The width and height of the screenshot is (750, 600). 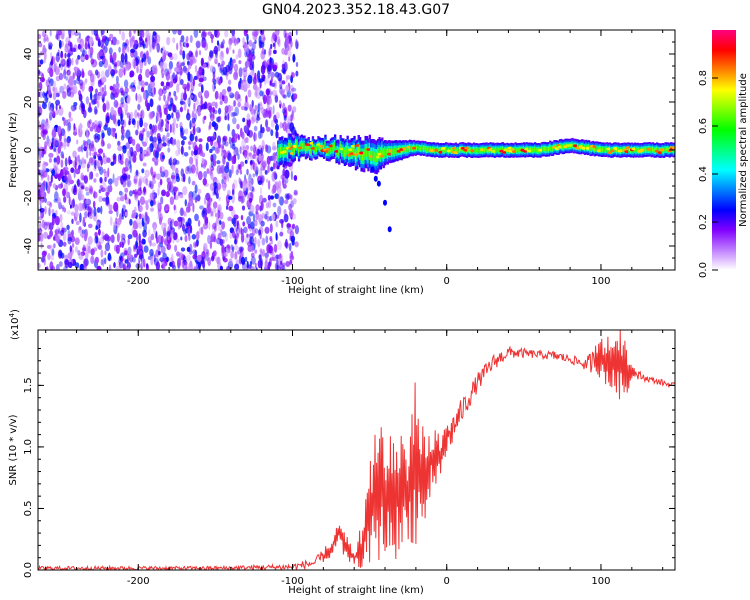 I want to click on spectrogram-tail-cell, so click(x=385, y=202).